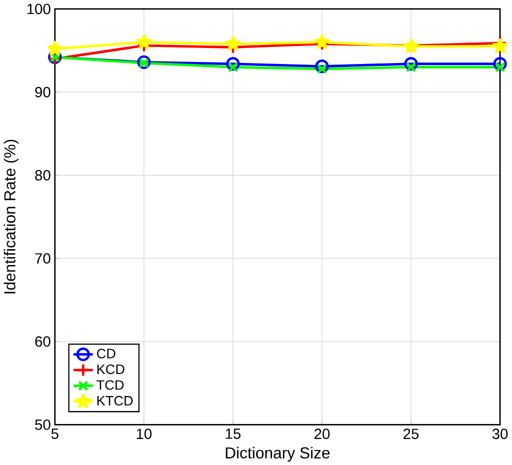 This screenshot has height=465, width=512. What do you see at coordinates (42, 341) in the screenshot?
I see `y-tick-label: 60` at bounding box center [42, 341].